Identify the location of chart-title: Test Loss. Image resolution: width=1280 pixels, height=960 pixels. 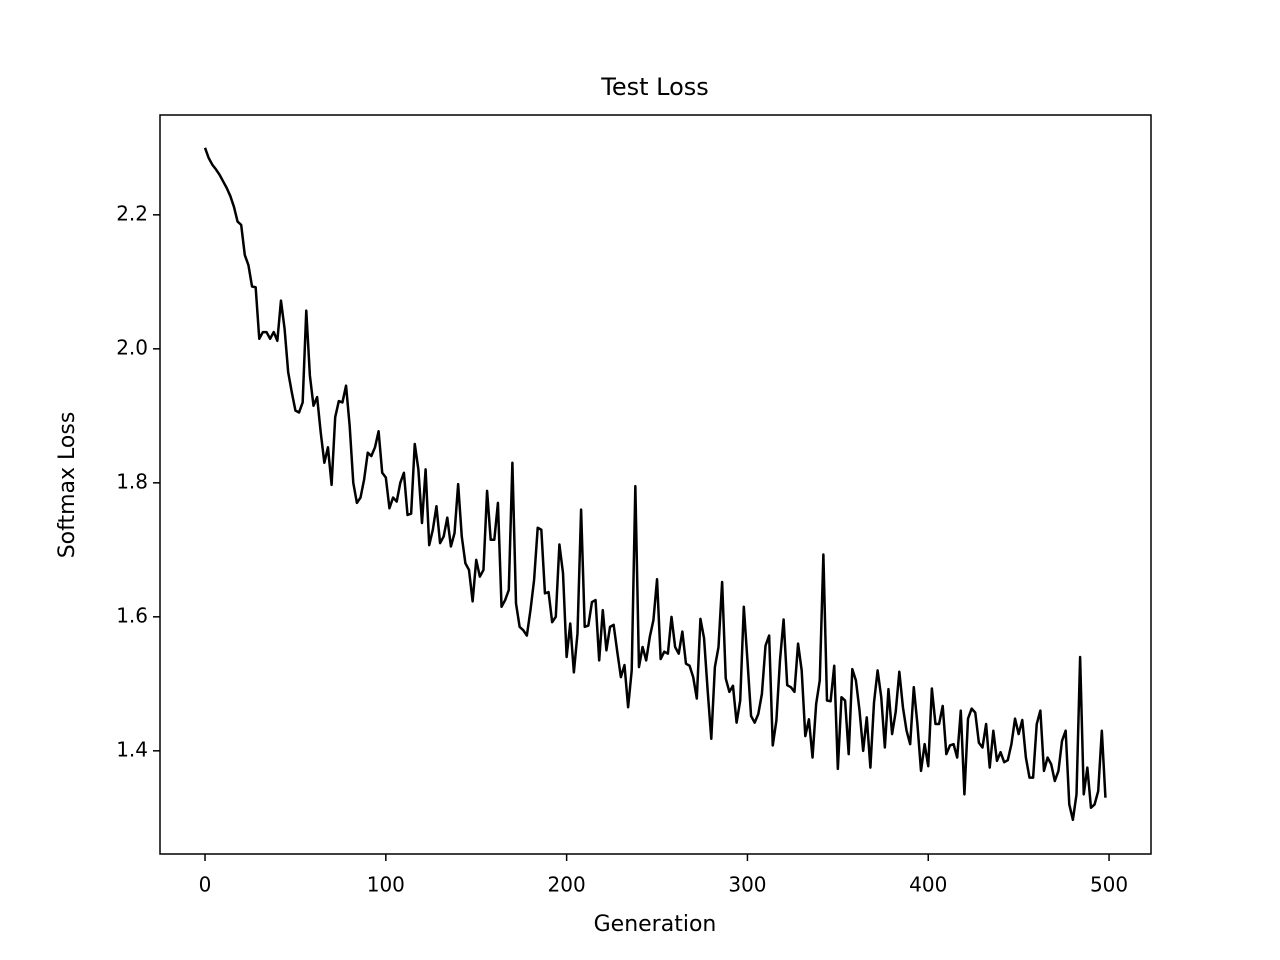
(654, 87).